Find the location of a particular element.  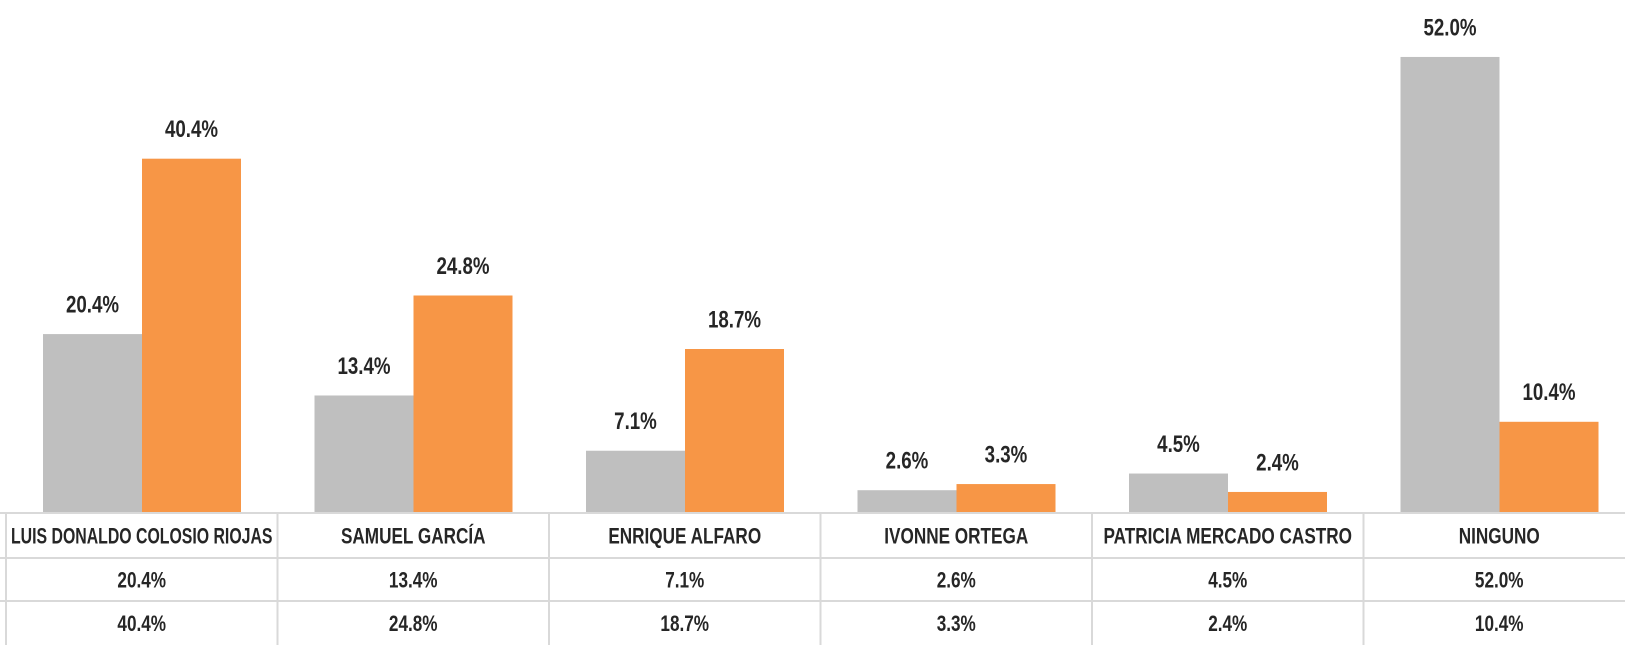

data-label: 24.8% is located at coordinates (462, 266).